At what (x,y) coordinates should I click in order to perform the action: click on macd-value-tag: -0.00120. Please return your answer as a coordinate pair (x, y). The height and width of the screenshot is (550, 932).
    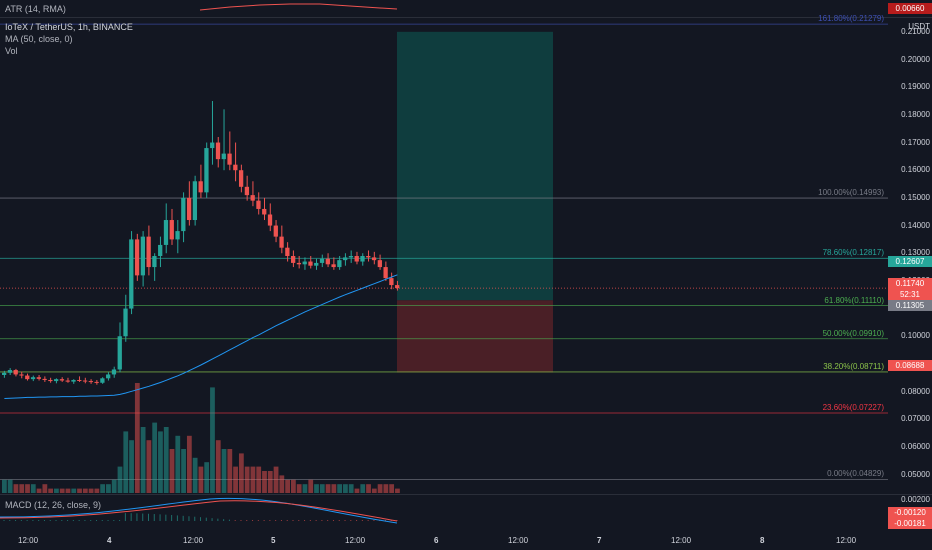
    Looking at the image, I should click on (910, 512).